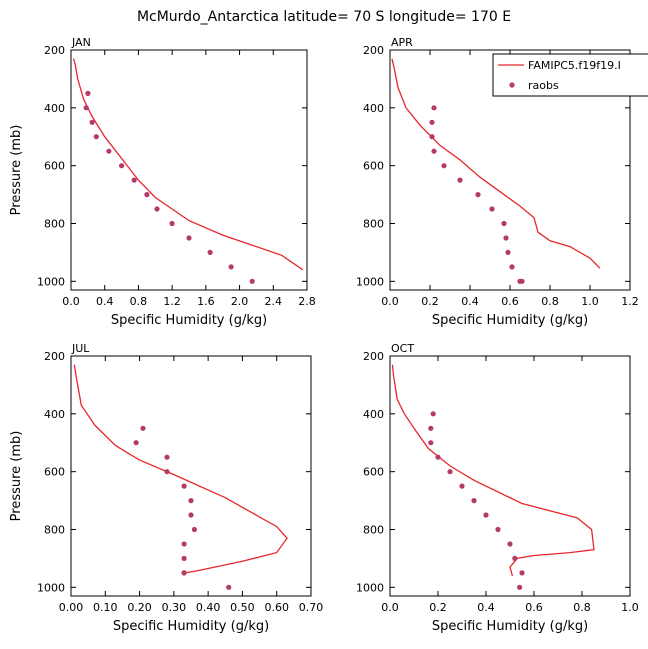 The image size is (648, 649). Describe the element at coordinates (630, 607) in the screenshot. I see `x-tick-label: 1.0` at that location.